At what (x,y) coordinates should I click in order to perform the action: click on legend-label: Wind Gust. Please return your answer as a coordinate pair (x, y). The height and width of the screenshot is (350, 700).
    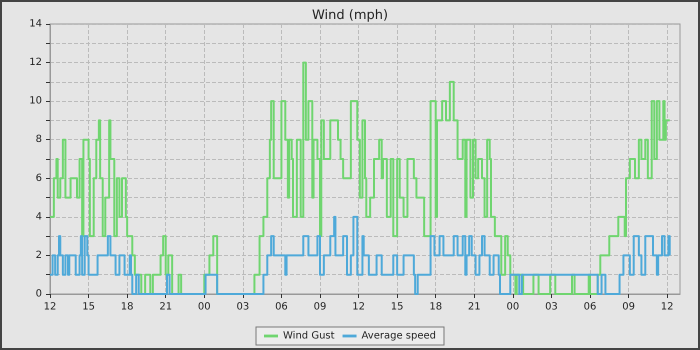
    Looking at the image, I should click on (309, 336).